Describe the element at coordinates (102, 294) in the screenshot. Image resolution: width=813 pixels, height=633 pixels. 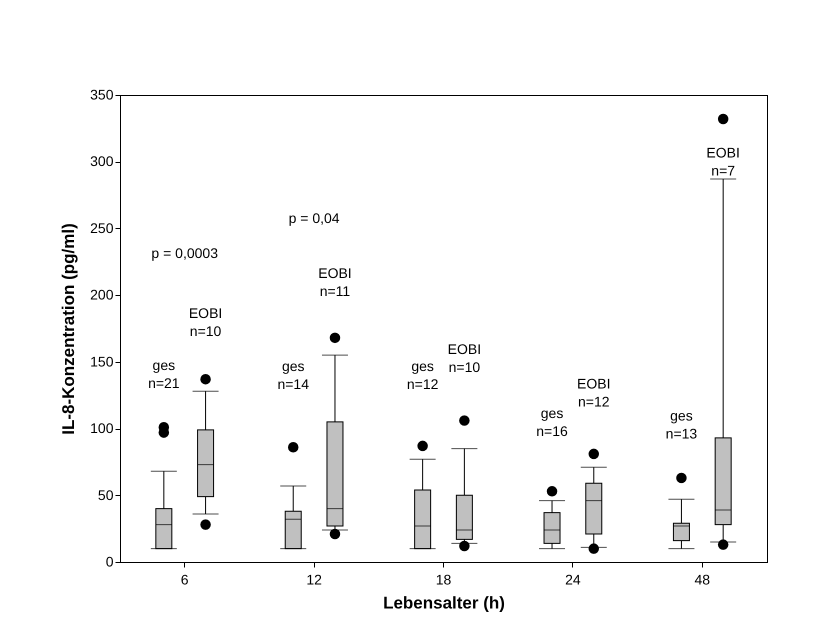
I see `y-tick-label: 200` at that location.